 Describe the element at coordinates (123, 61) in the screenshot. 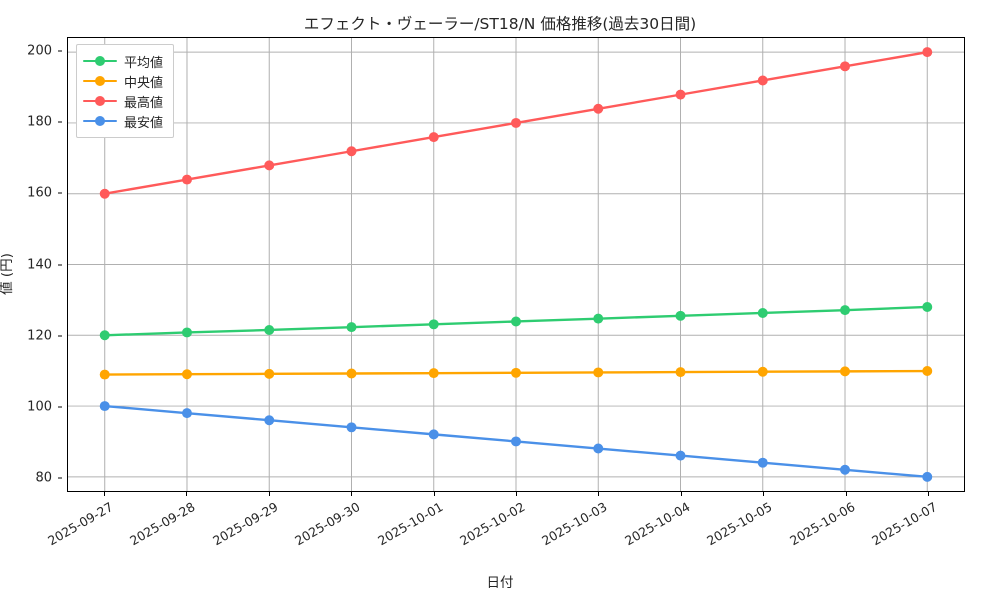

I see `legend-item-1: 平均値` at that location.